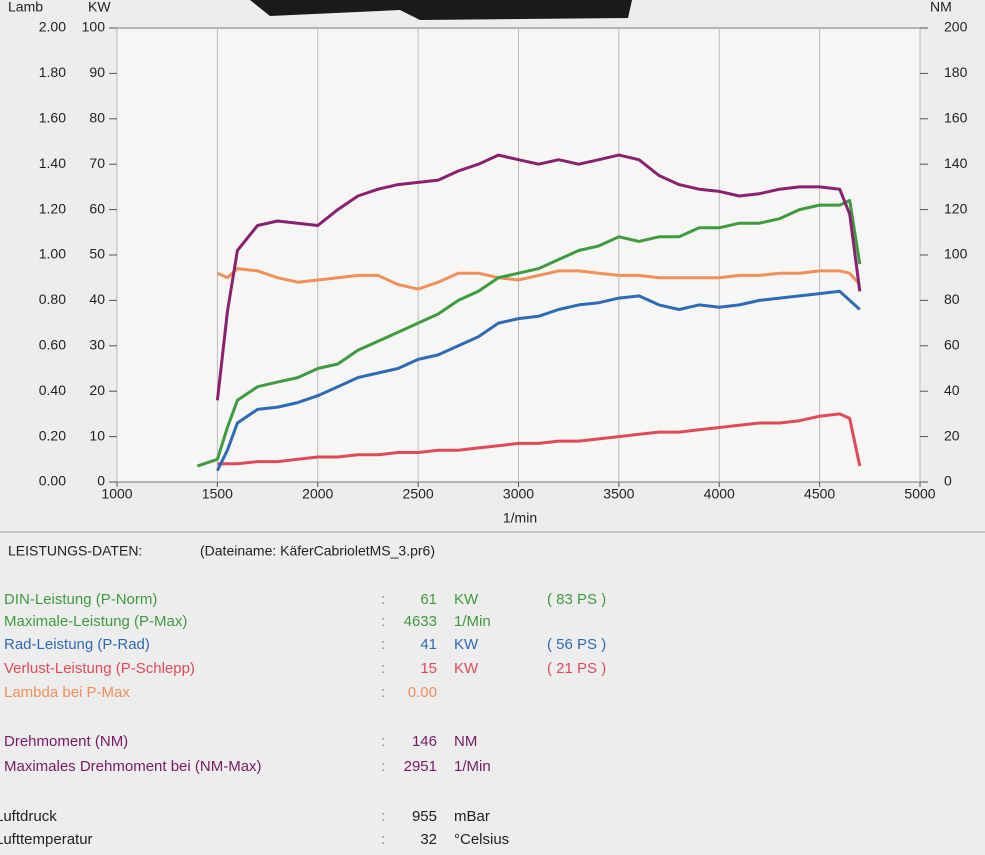  I want to click on x-tick-label: 1500, so click(217, 494).